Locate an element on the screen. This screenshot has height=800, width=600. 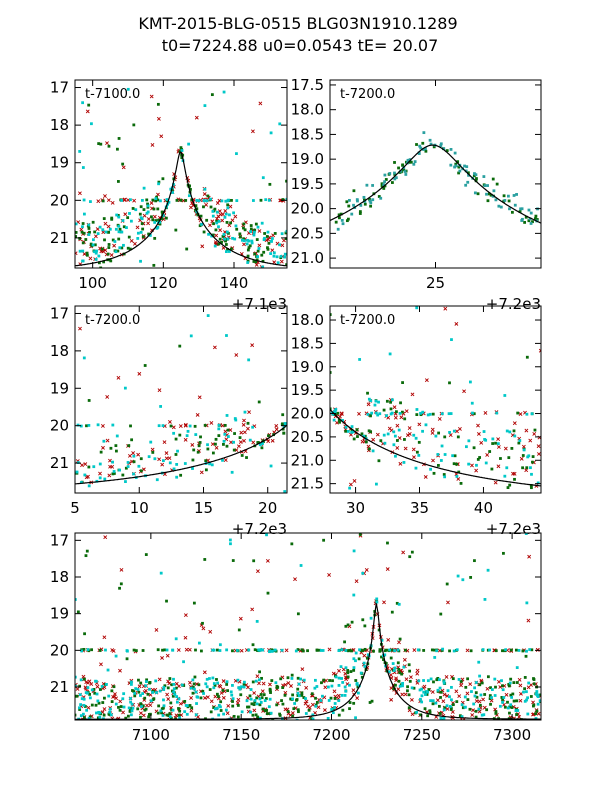
series-green is located at coordinates (180, 414).